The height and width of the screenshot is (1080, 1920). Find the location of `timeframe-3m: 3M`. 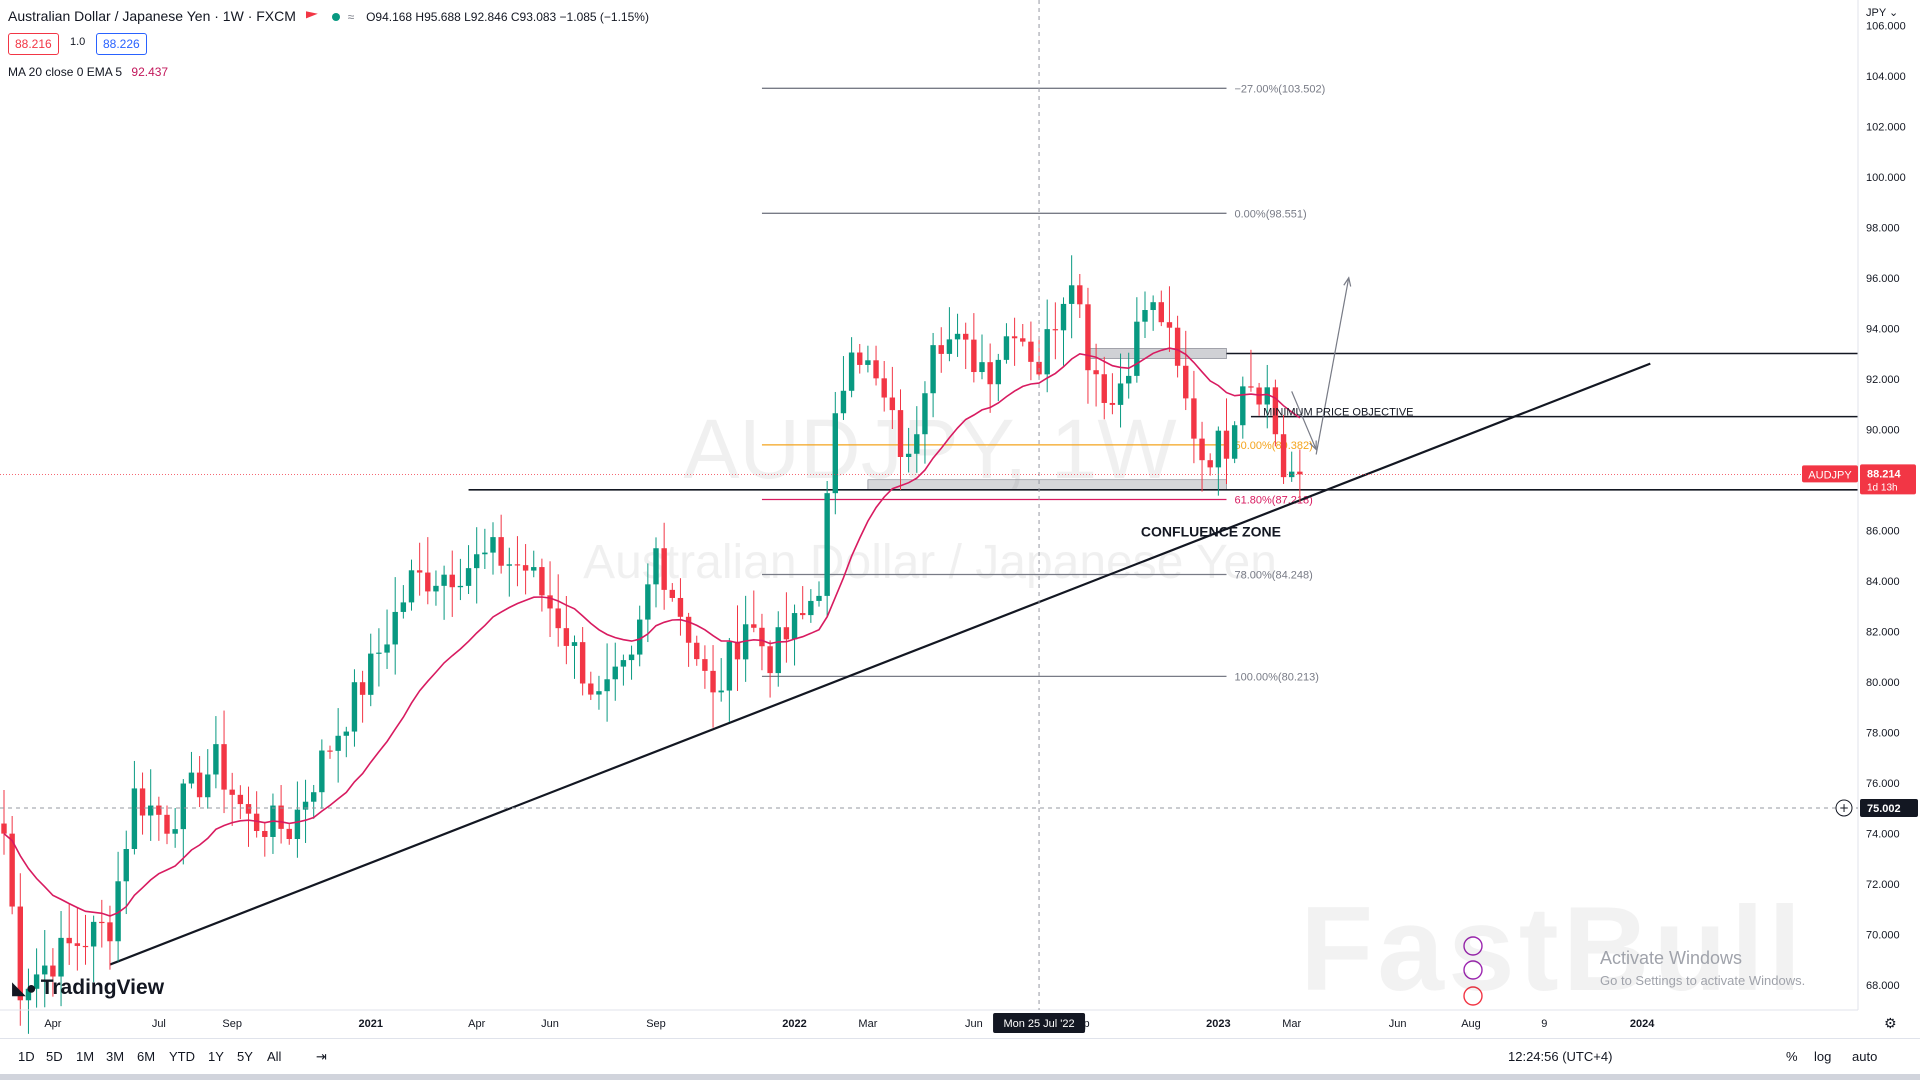

timeframe-3m: 3M is located at coordinates (115, 1056).